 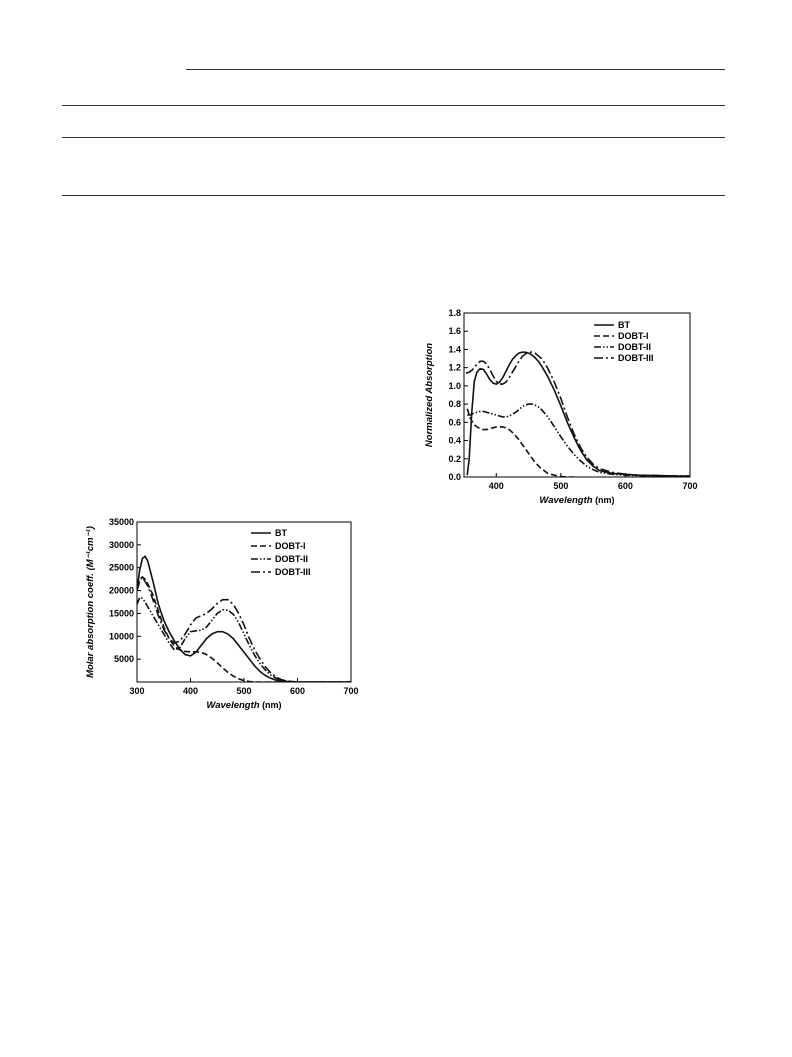 What do you see at coordinates (121, 545) in the screenshot?
I see `y-tick-label: 30000` at bounding box center [121, 545].